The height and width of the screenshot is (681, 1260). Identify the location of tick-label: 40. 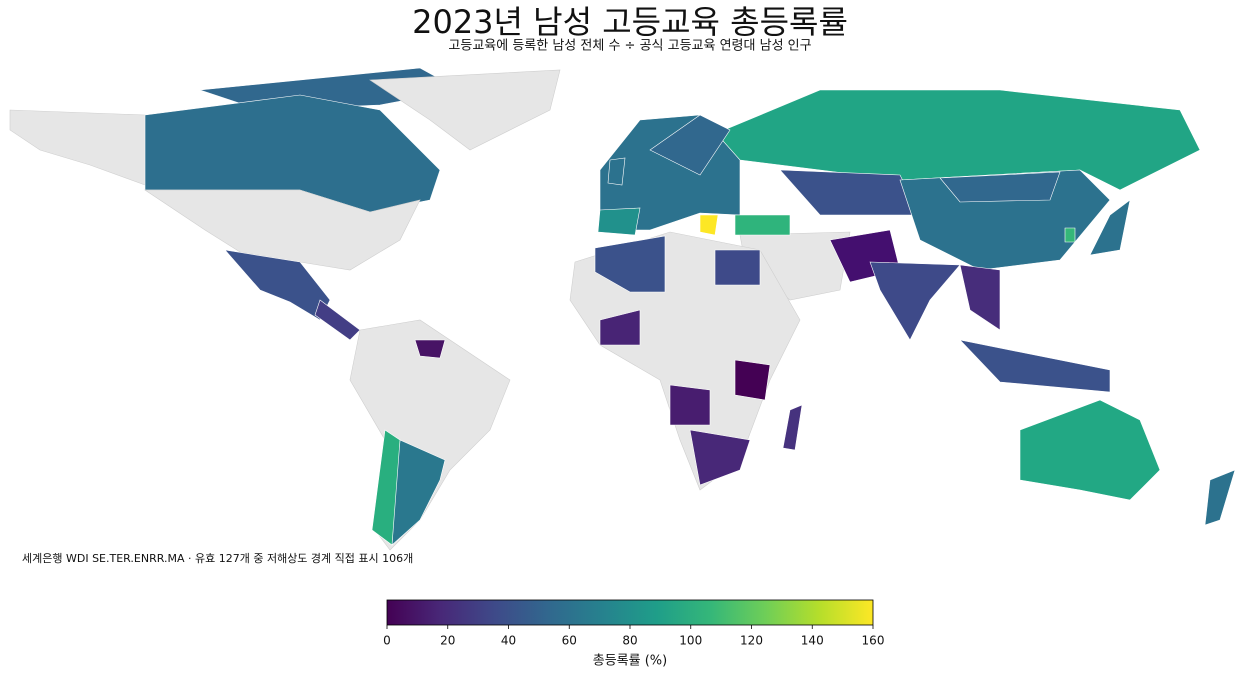
(508, 641).